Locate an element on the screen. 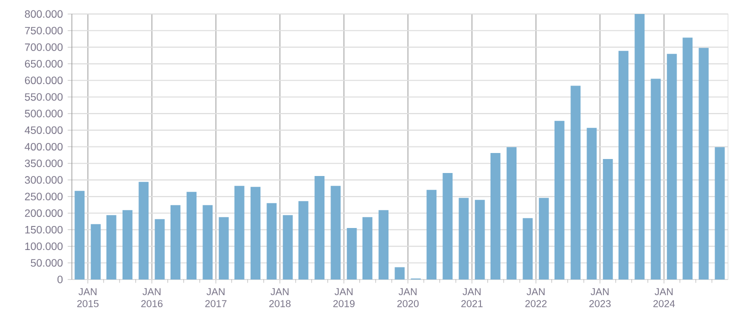  y-tick-label: 250.000 is located at coordinates (44, 196).